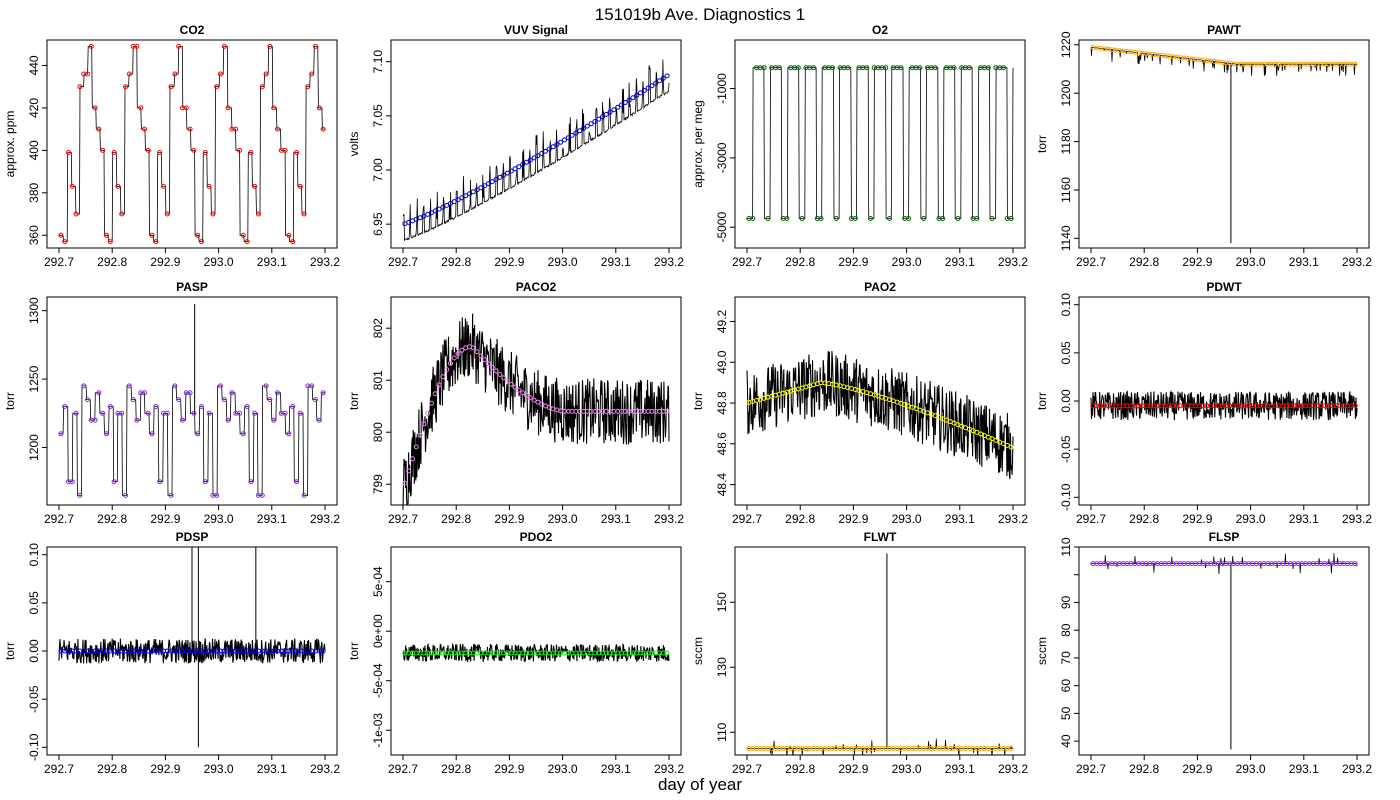 This screenshot has height=800, width=1400. What do you see at coordinates (34, 699) in the screenshot?
I see `y-tick-label: -0.05` at bounding box center [34, 699].